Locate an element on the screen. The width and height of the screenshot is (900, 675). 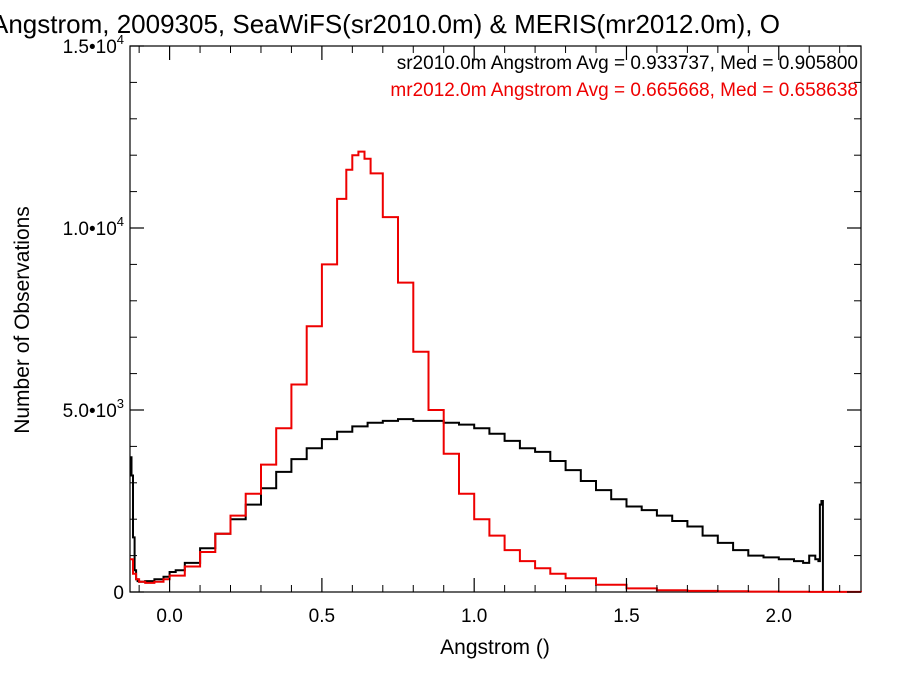
y-tick-label: 0 is located at coordinates (118, 593).